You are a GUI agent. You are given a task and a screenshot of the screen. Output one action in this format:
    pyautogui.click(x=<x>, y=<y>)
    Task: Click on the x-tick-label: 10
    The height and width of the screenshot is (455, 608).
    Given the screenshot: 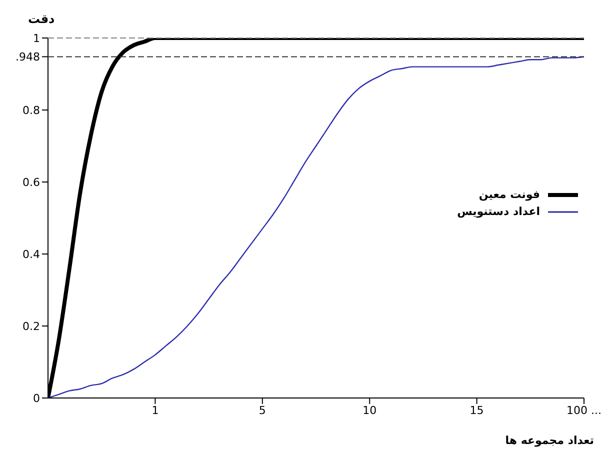 What is the action you would take?
    pyautogui.click(x=369, y=410)
    